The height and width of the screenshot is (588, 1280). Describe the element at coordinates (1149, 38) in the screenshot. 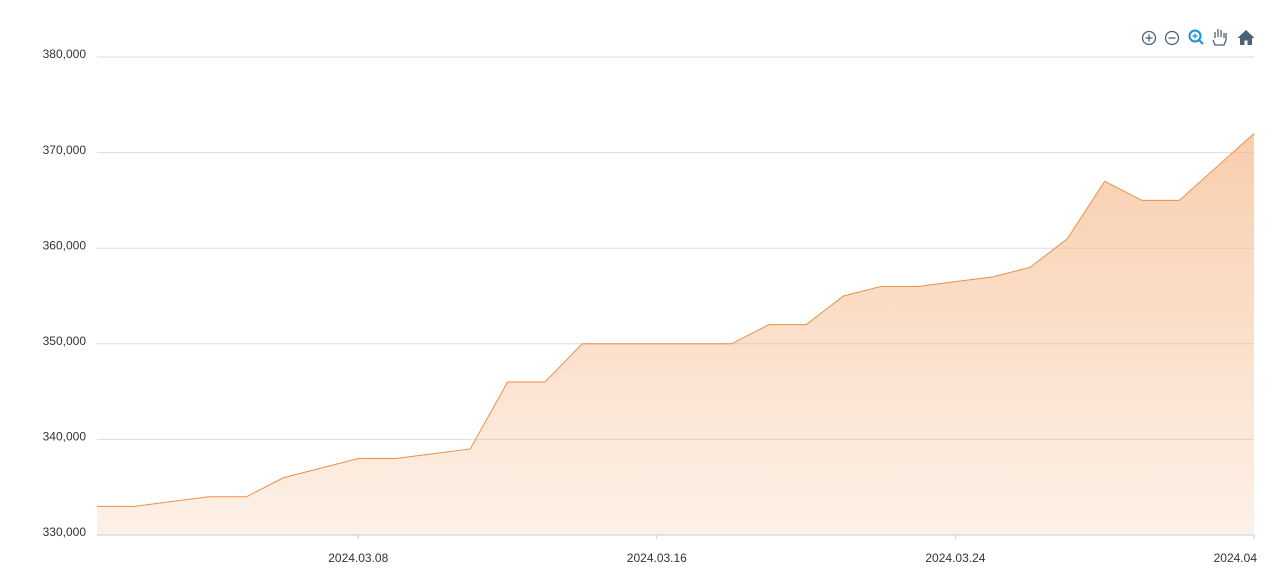

I see `zoom-in-button` at that location.